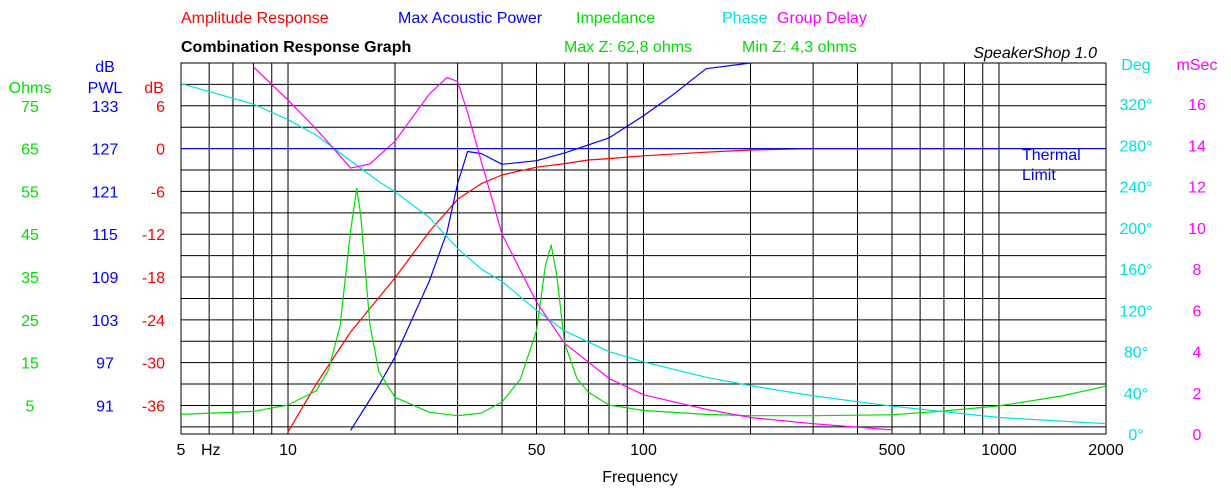 This screenshot has height=490, width=1231. Describe the element at coordinates (744, 18) in the screenshot. I see `legend-phase: Phase` at that location.